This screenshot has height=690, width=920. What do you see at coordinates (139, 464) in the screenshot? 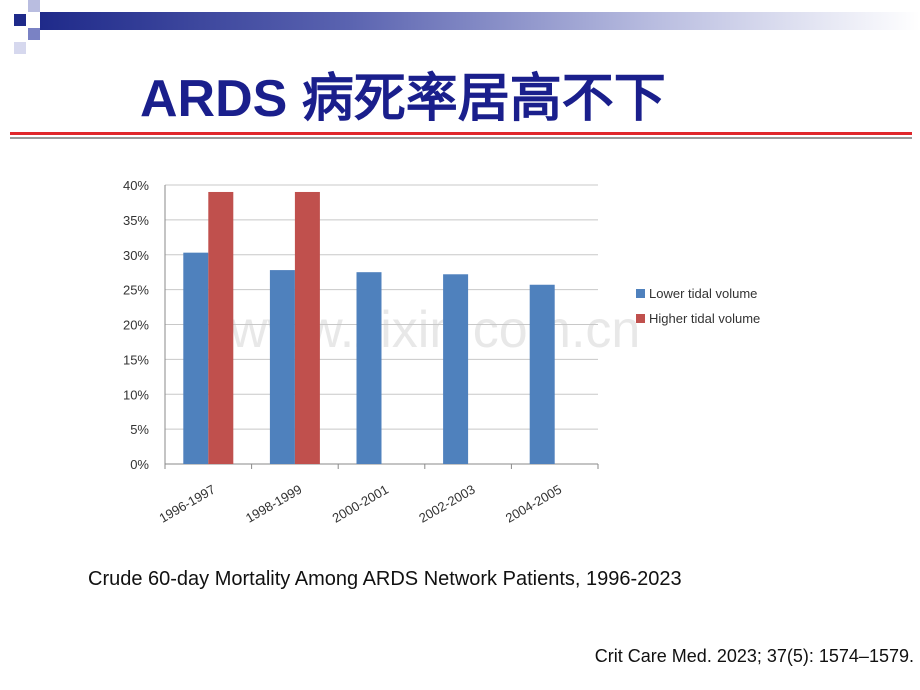
I see `y-tick-label: 0%` at bounding box center [139, 464].